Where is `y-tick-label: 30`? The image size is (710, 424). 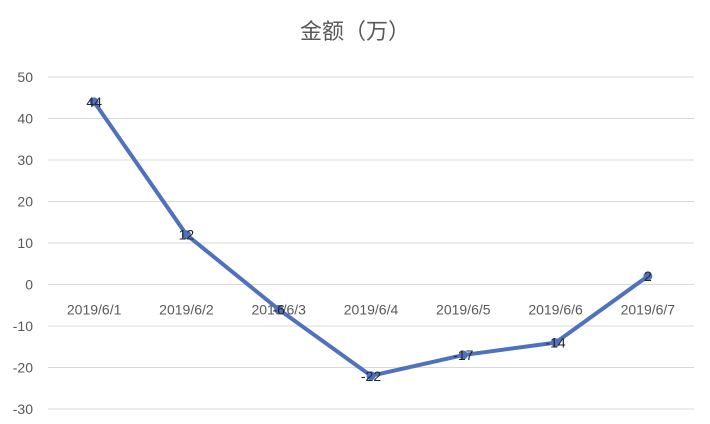 y-tick-label: 30 is located at coordinates (25, 160).